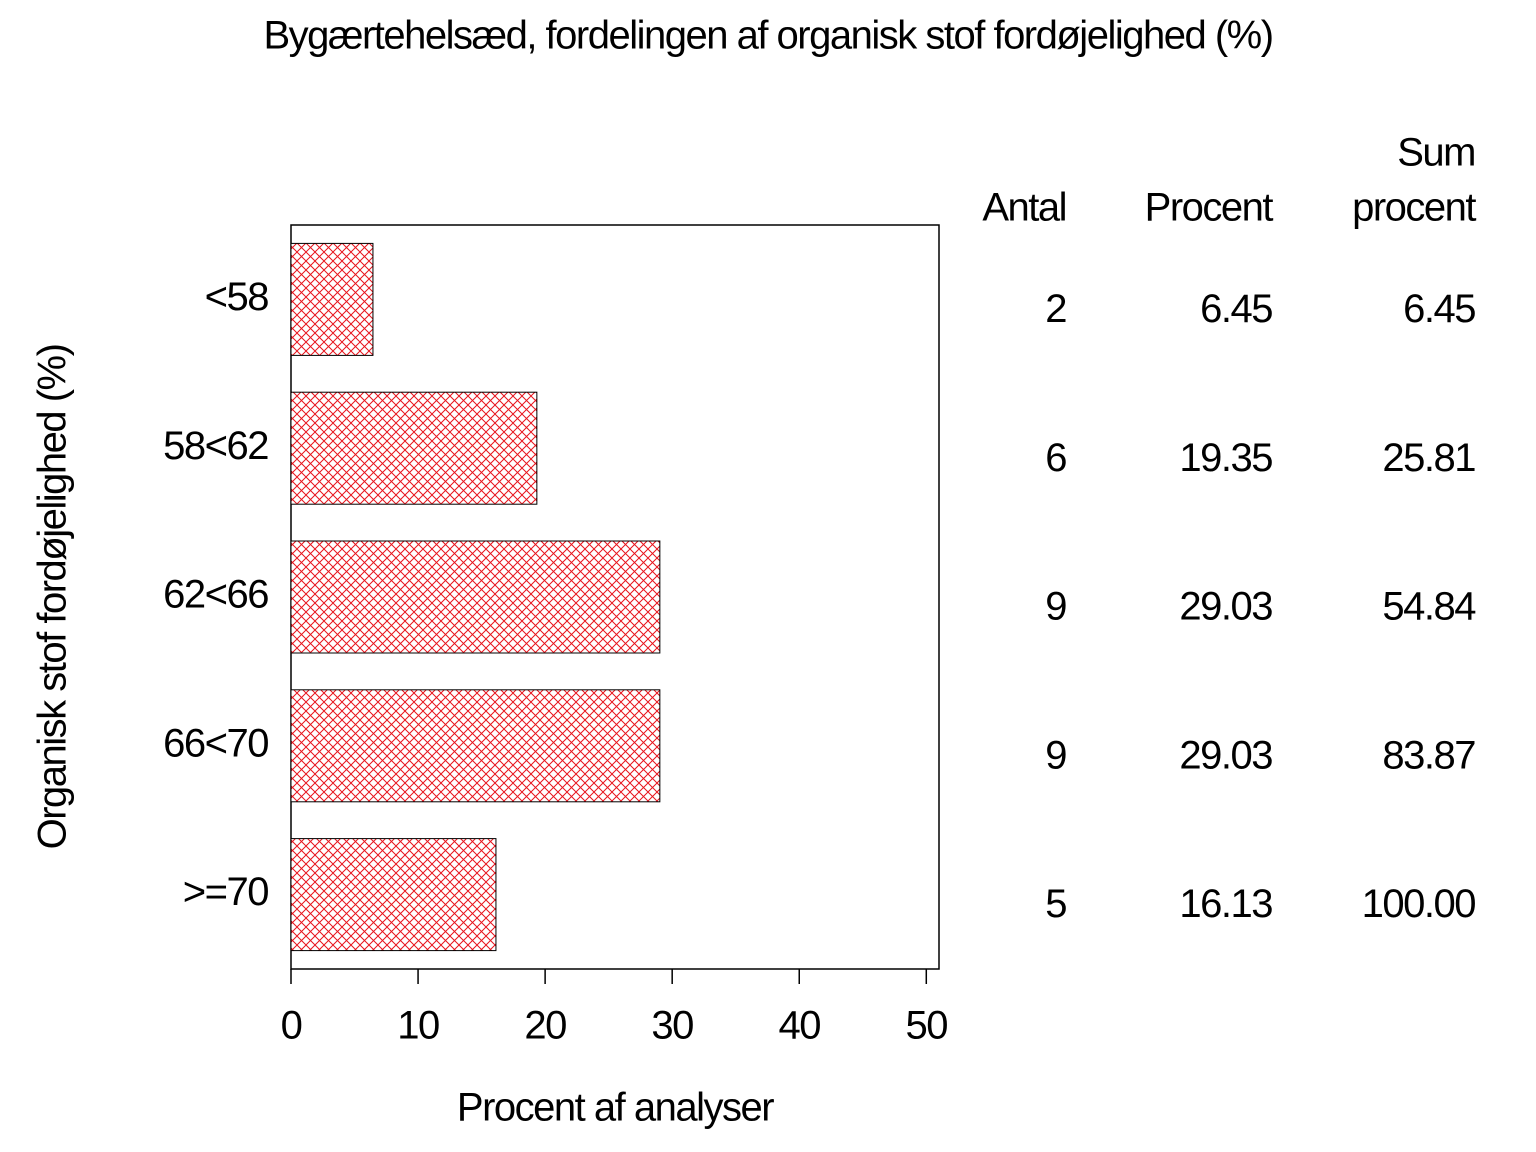  What do you see at coordinates (1055, 904) in the screenshot?
I see `table-count: 5` at bounding box center [1055, 904].